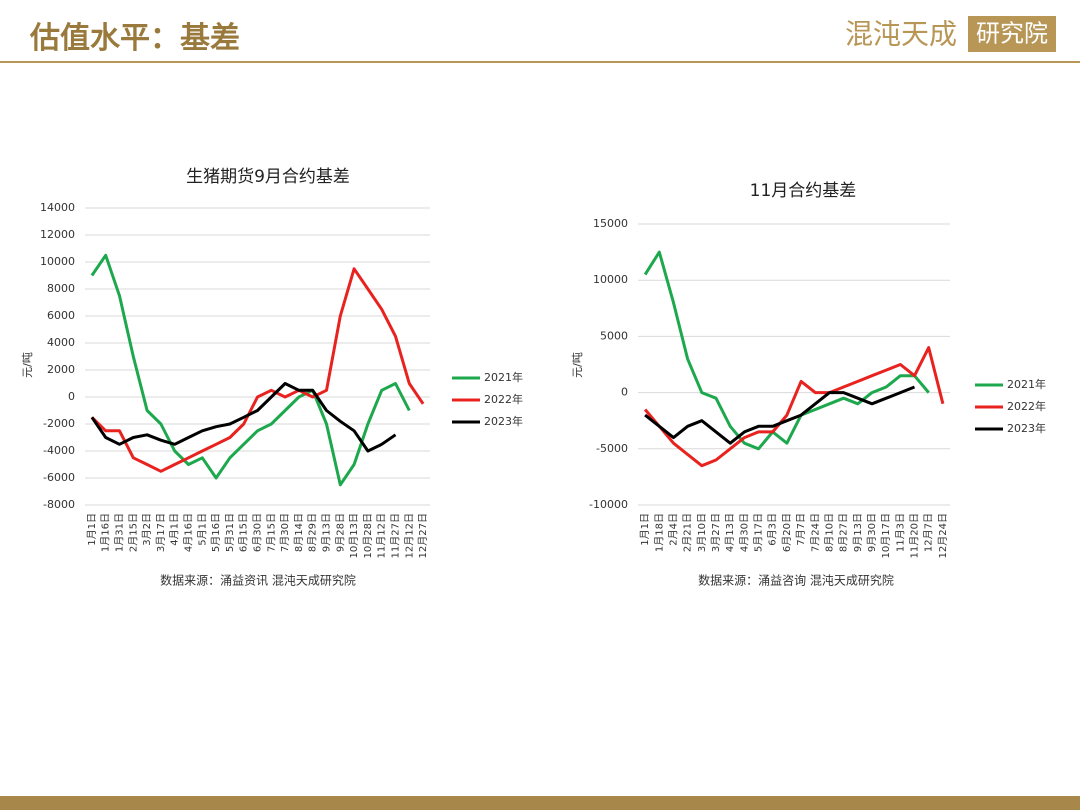  I want to click on x-tick-label: 10月13日, so click(354, 535).